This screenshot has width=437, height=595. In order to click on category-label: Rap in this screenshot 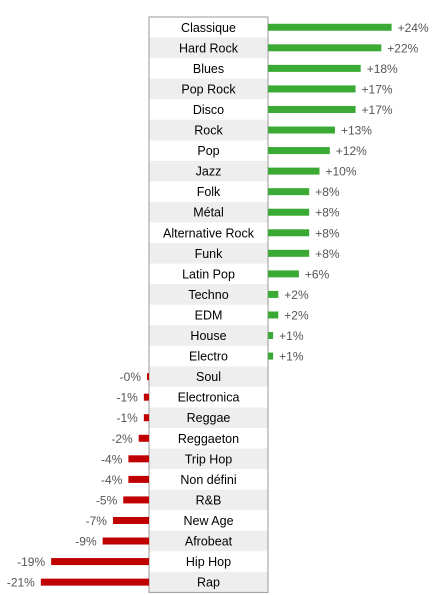, I will do `click(208, 583)`.